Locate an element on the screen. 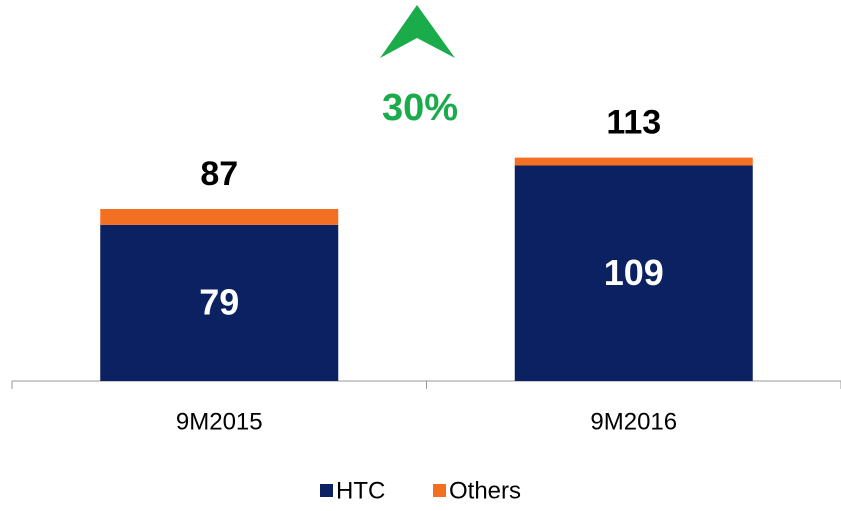 This screenshot has width=841, height=511. value-label: 79 is located at coordinates (219, 301).